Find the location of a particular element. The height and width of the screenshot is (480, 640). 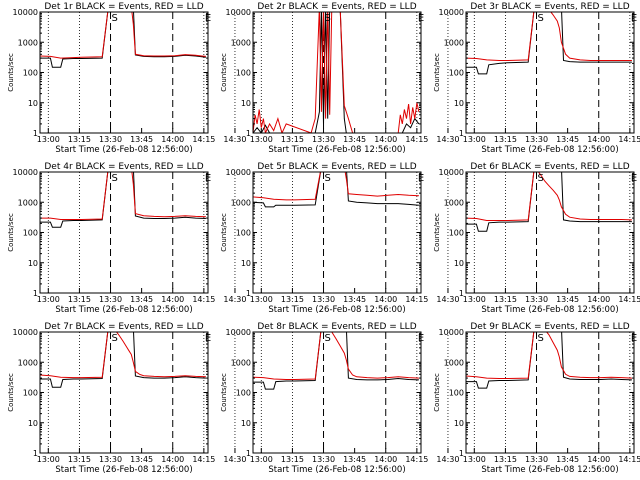

chart-title: Det 5r BLACK = Events, RED = LLD is located at coordinates (336, 167).